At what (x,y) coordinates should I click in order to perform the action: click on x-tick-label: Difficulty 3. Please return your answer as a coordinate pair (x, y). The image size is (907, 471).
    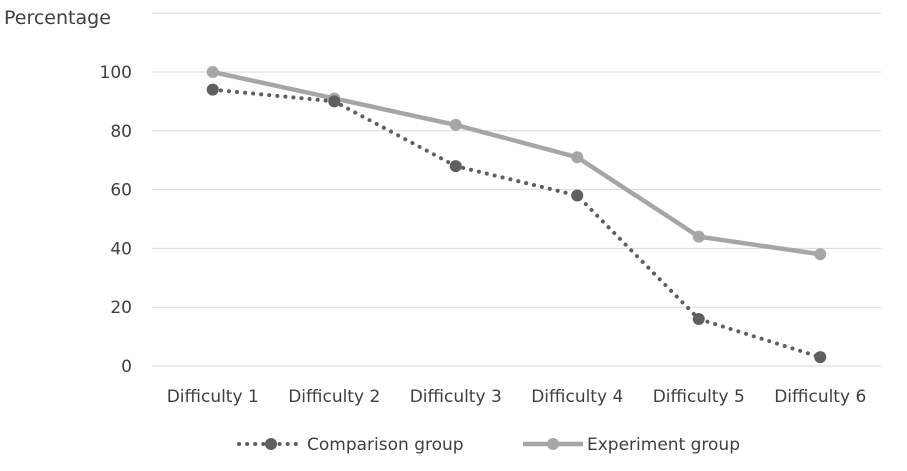
    Looking at the image, I should click on (456, 397).